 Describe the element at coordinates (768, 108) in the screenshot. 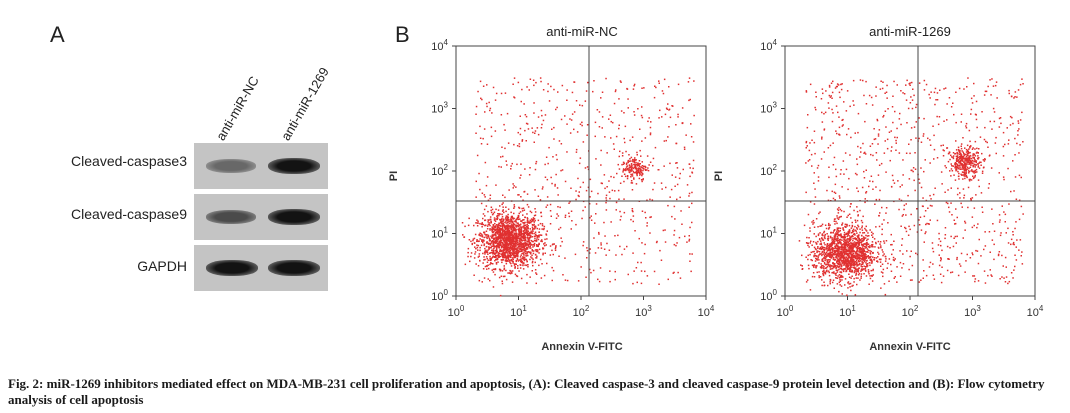

I see `y-tick-label: 103` at that location.